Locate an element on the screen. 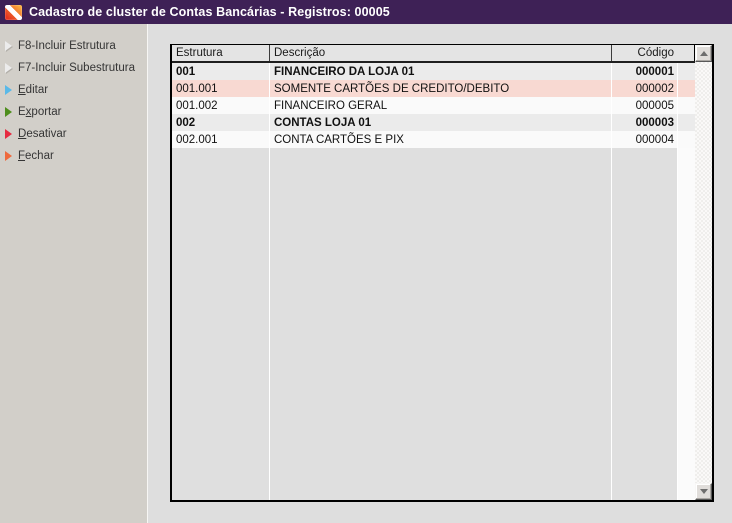 The width and height of the screenshot is (732, 523). menu-item-f8-incluir-estrutura: F8-Incluir Estrutura is located at coordinates (73, 46).